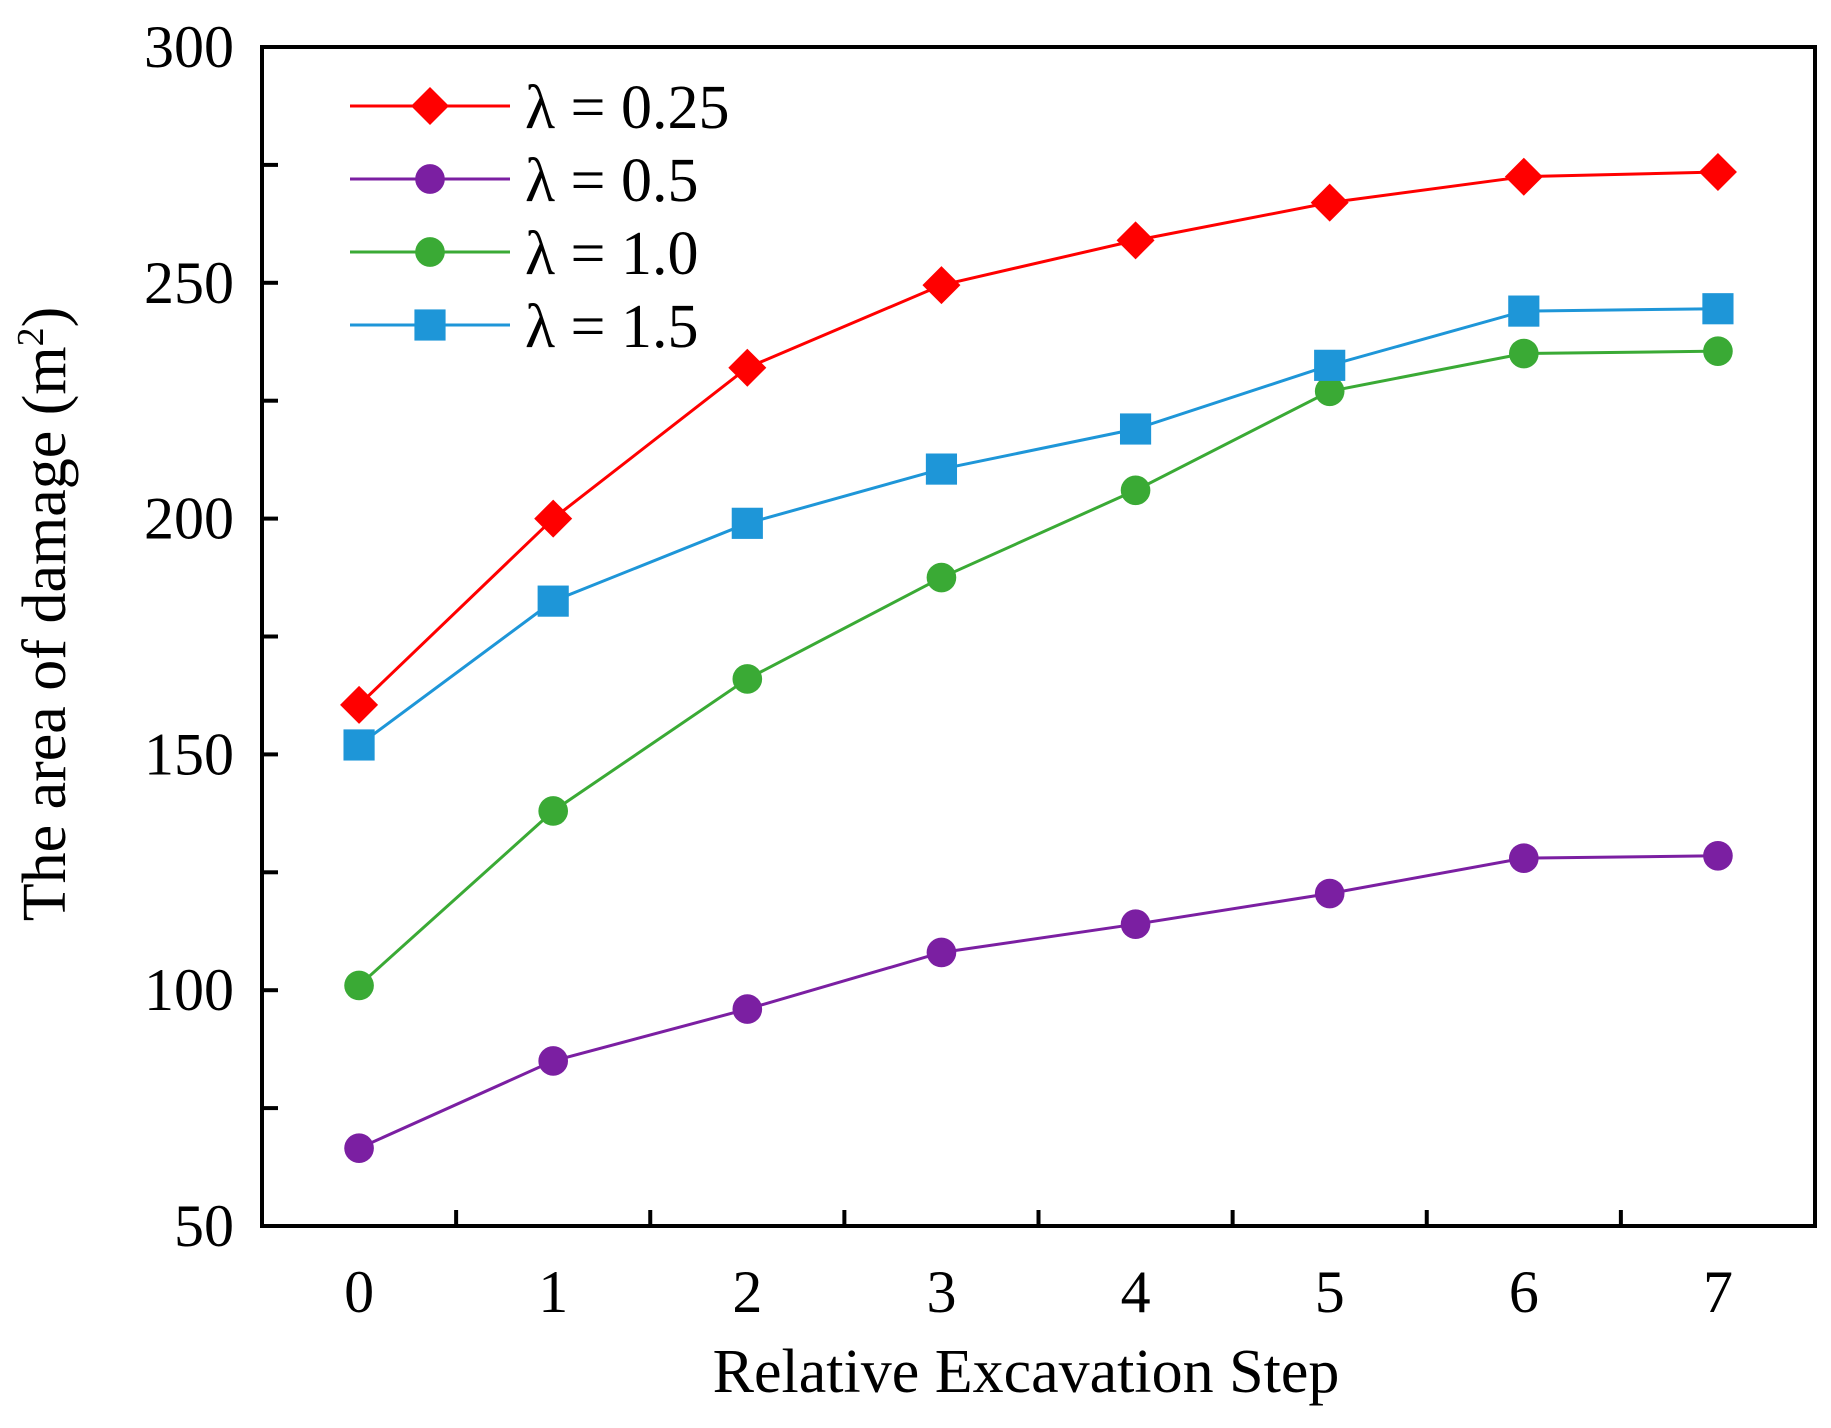 Image resolution: width=1831 pixels, height=1428 pixels. I want to click on x-tick-label: 0, so click(359, 1292).